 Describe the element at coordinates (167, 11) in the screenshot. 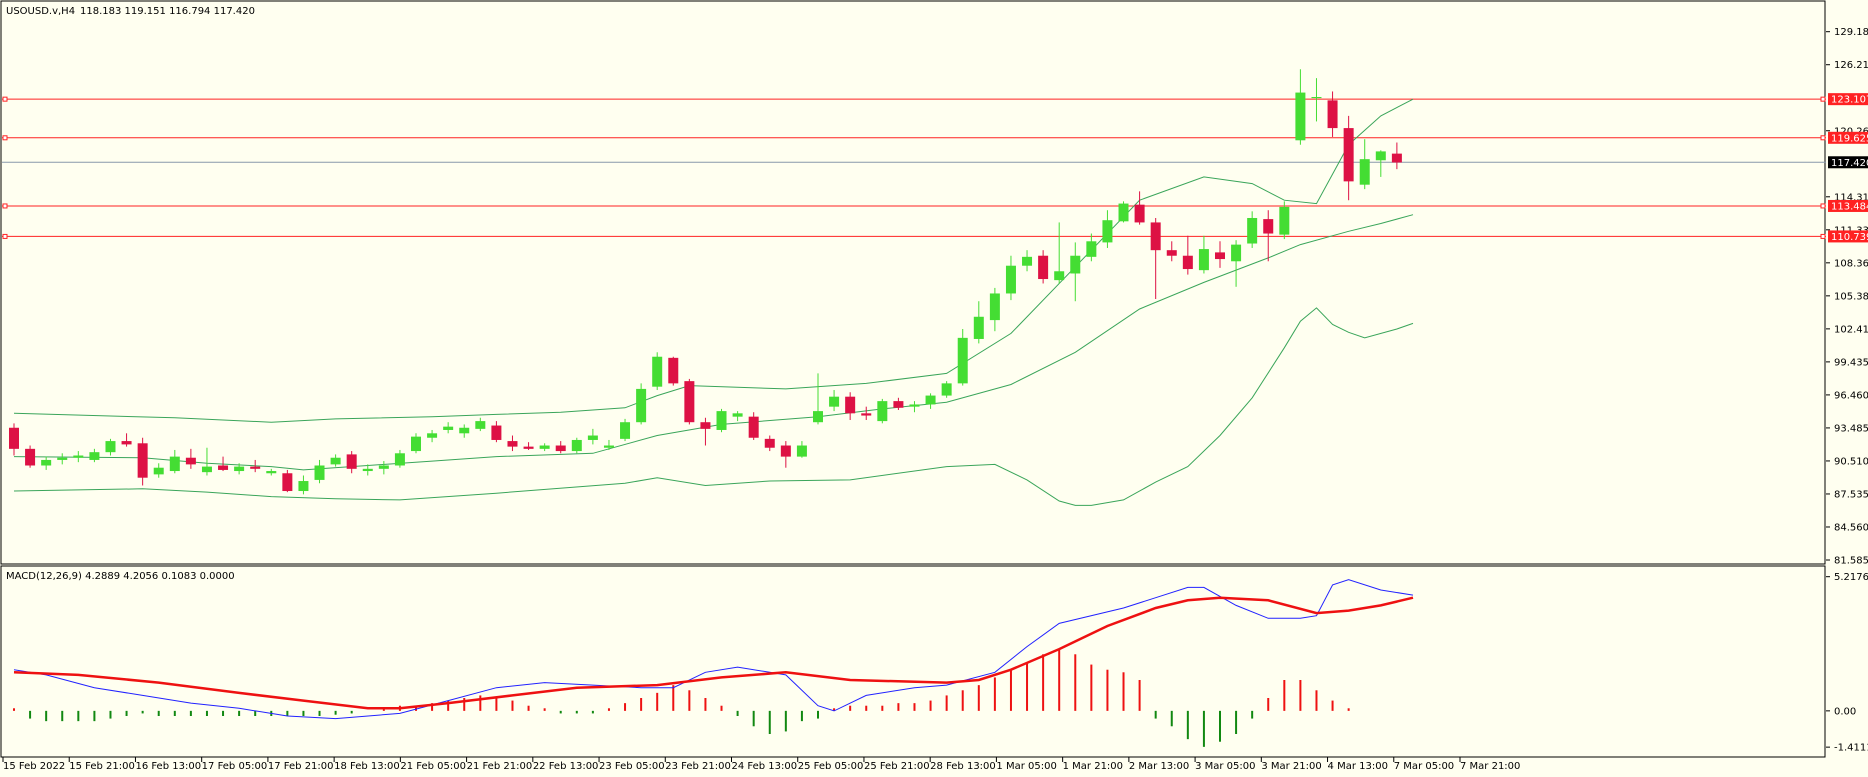

I see `price-ohlc-readout: 118.183 119.151 116.794 117.420` at that location.